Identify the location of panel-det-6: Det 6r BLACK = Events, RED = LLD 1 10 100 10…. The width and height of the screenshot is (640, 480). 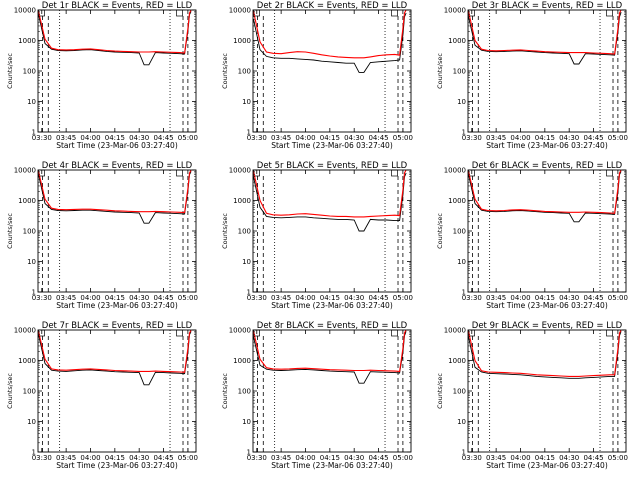
(532, 235).